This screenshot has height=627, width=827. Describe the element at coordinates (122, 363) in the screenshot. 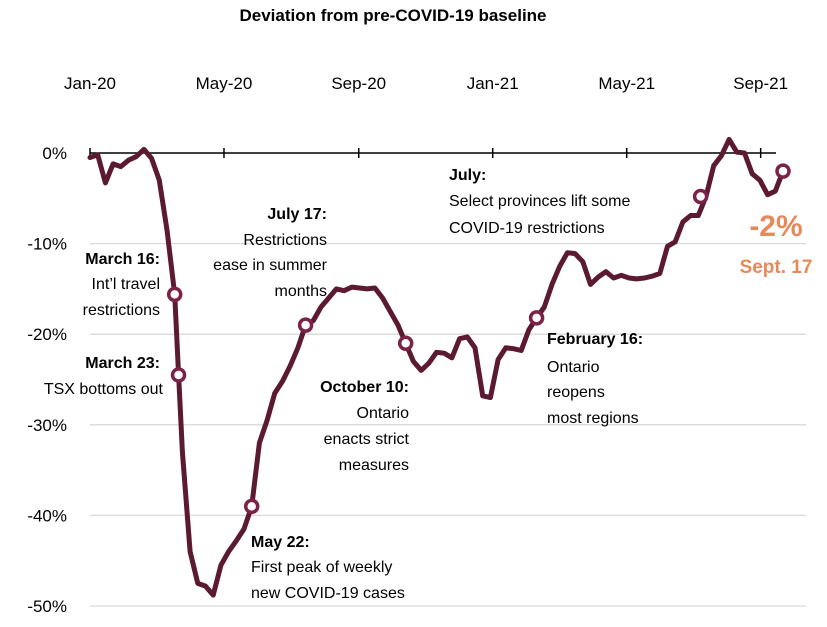

I see `annotation-title: March 23:` at that location.